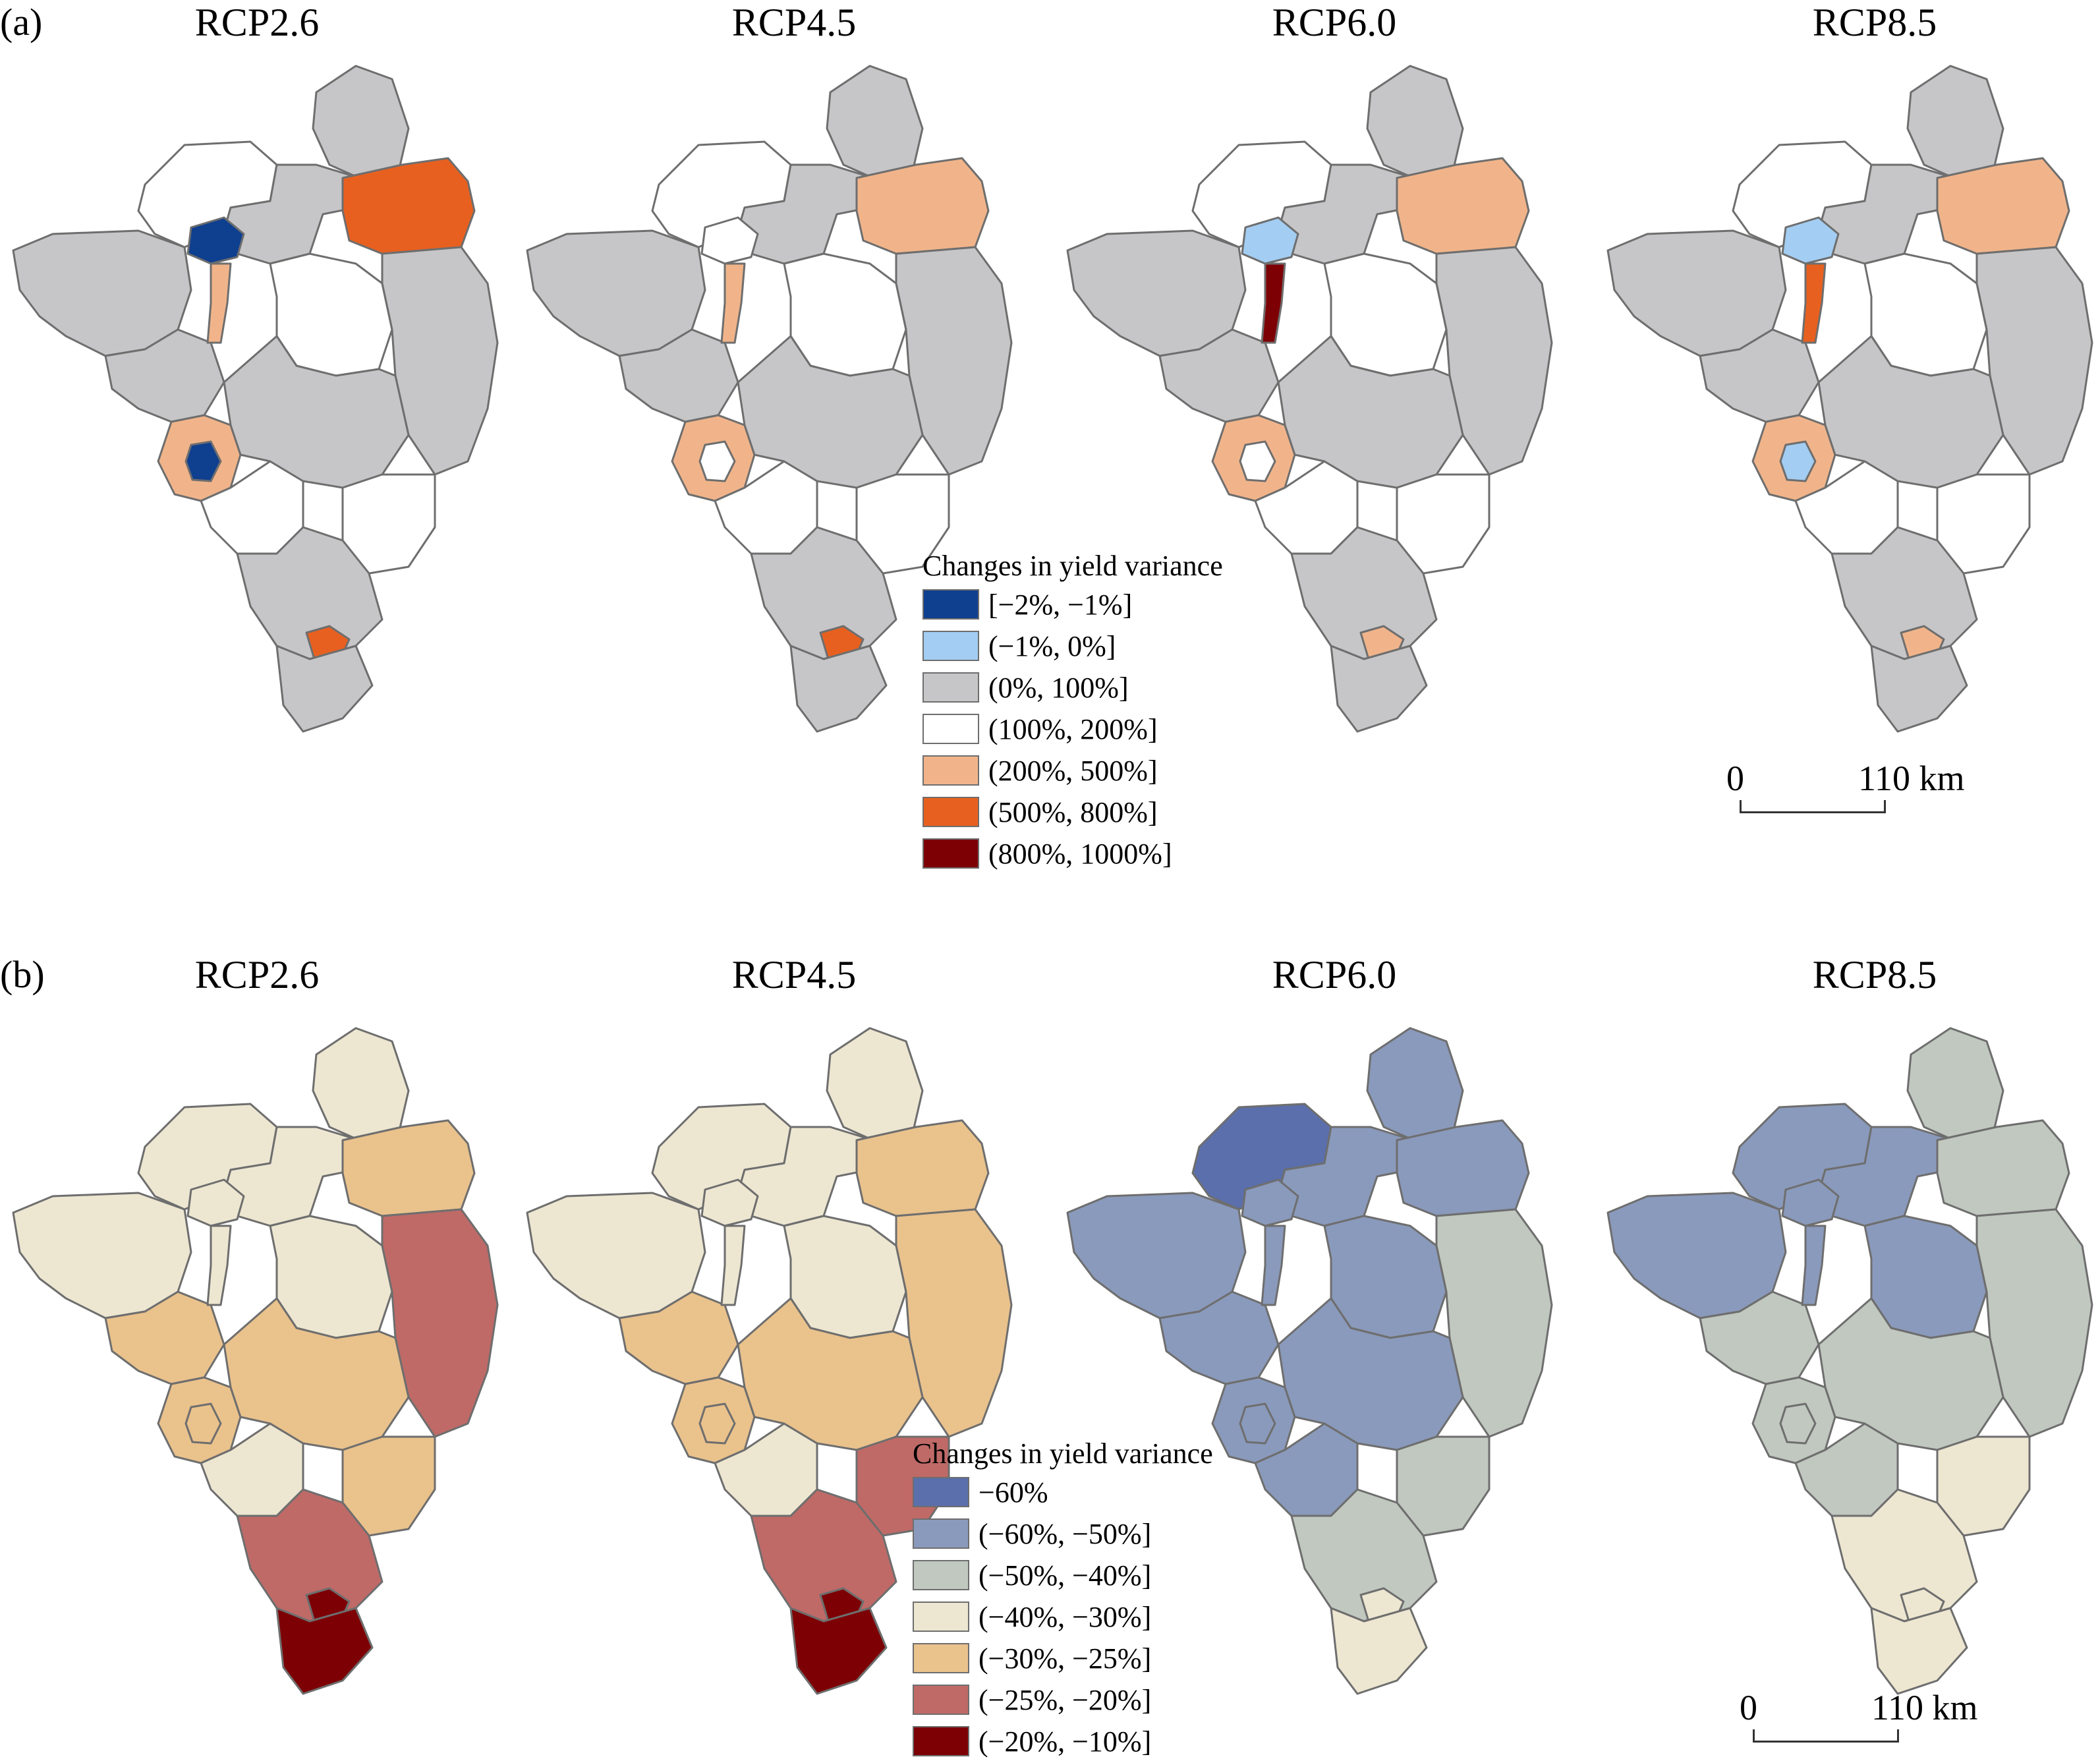 This screenshot has height=1761, width=2100. Describe the element at coordinates (1065, 1575) in the screenshot. I see `legend-label: (−50%, −40%]` at that location.